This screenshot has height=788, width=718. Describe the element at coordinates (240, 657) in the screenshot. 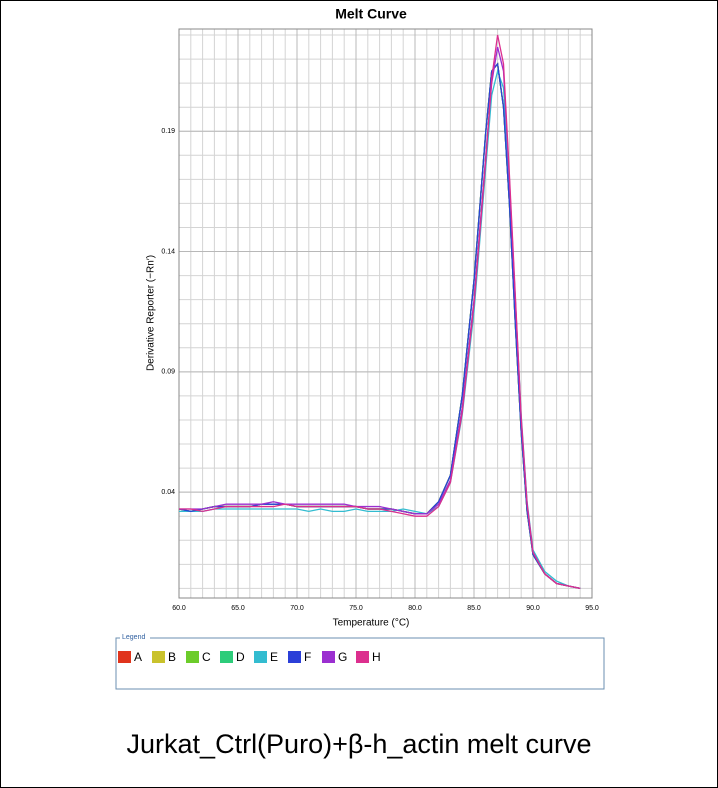

I see `legend-label: D` at that location.